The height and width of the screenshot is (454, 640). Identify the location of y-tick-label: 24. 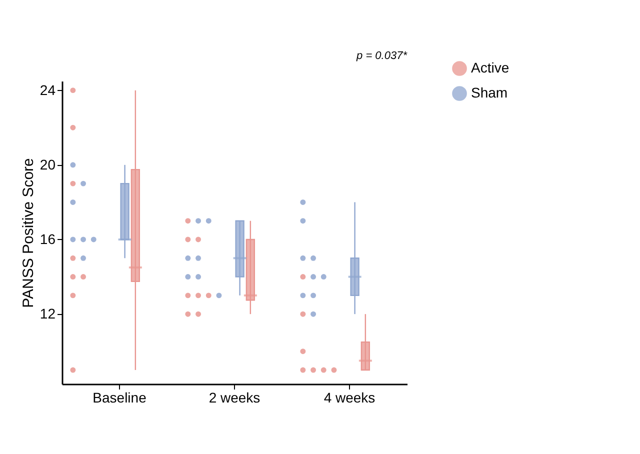
(48, 90).